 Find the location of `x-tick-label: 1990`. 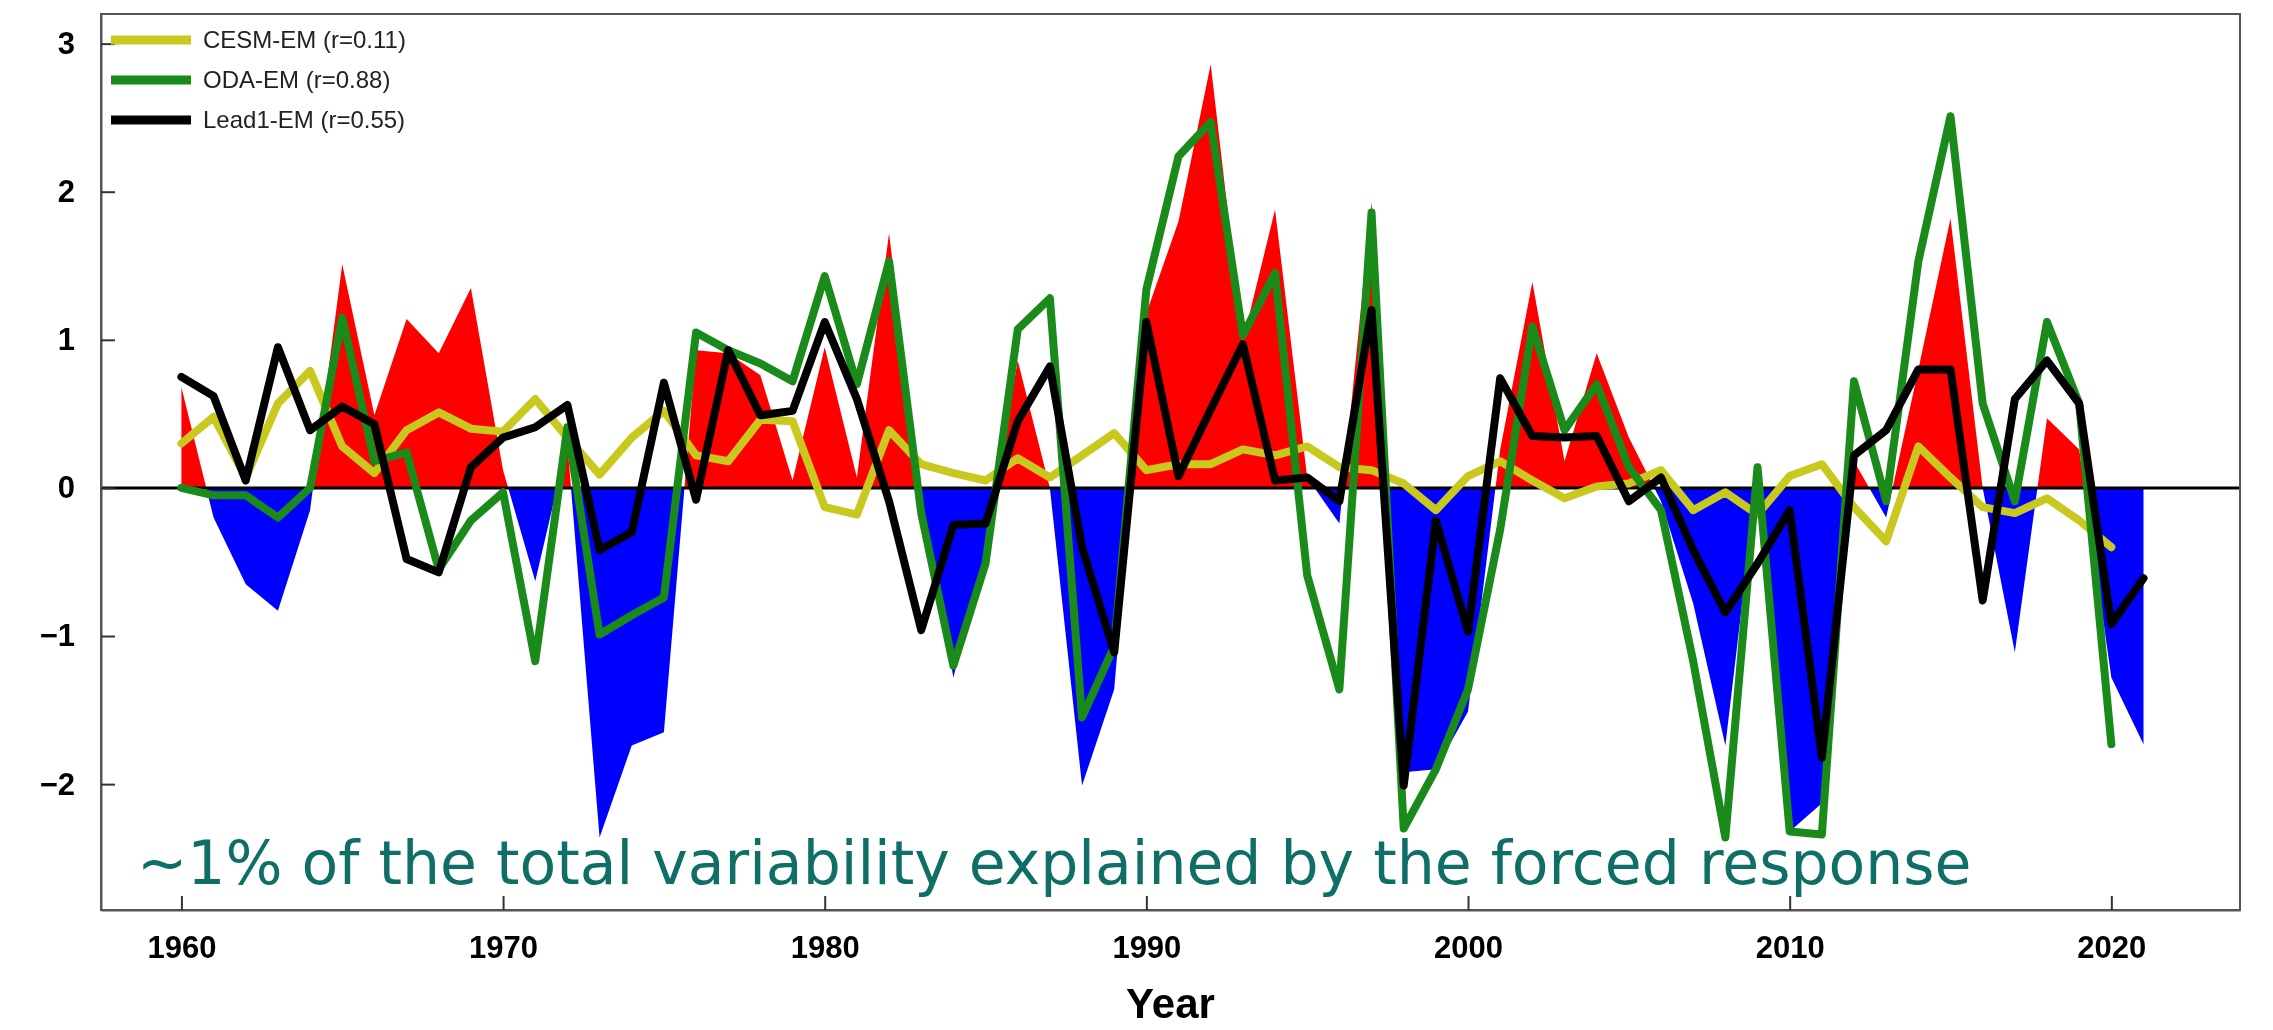

x-tick-label: 1990 is located at coordinates (1147, 948).